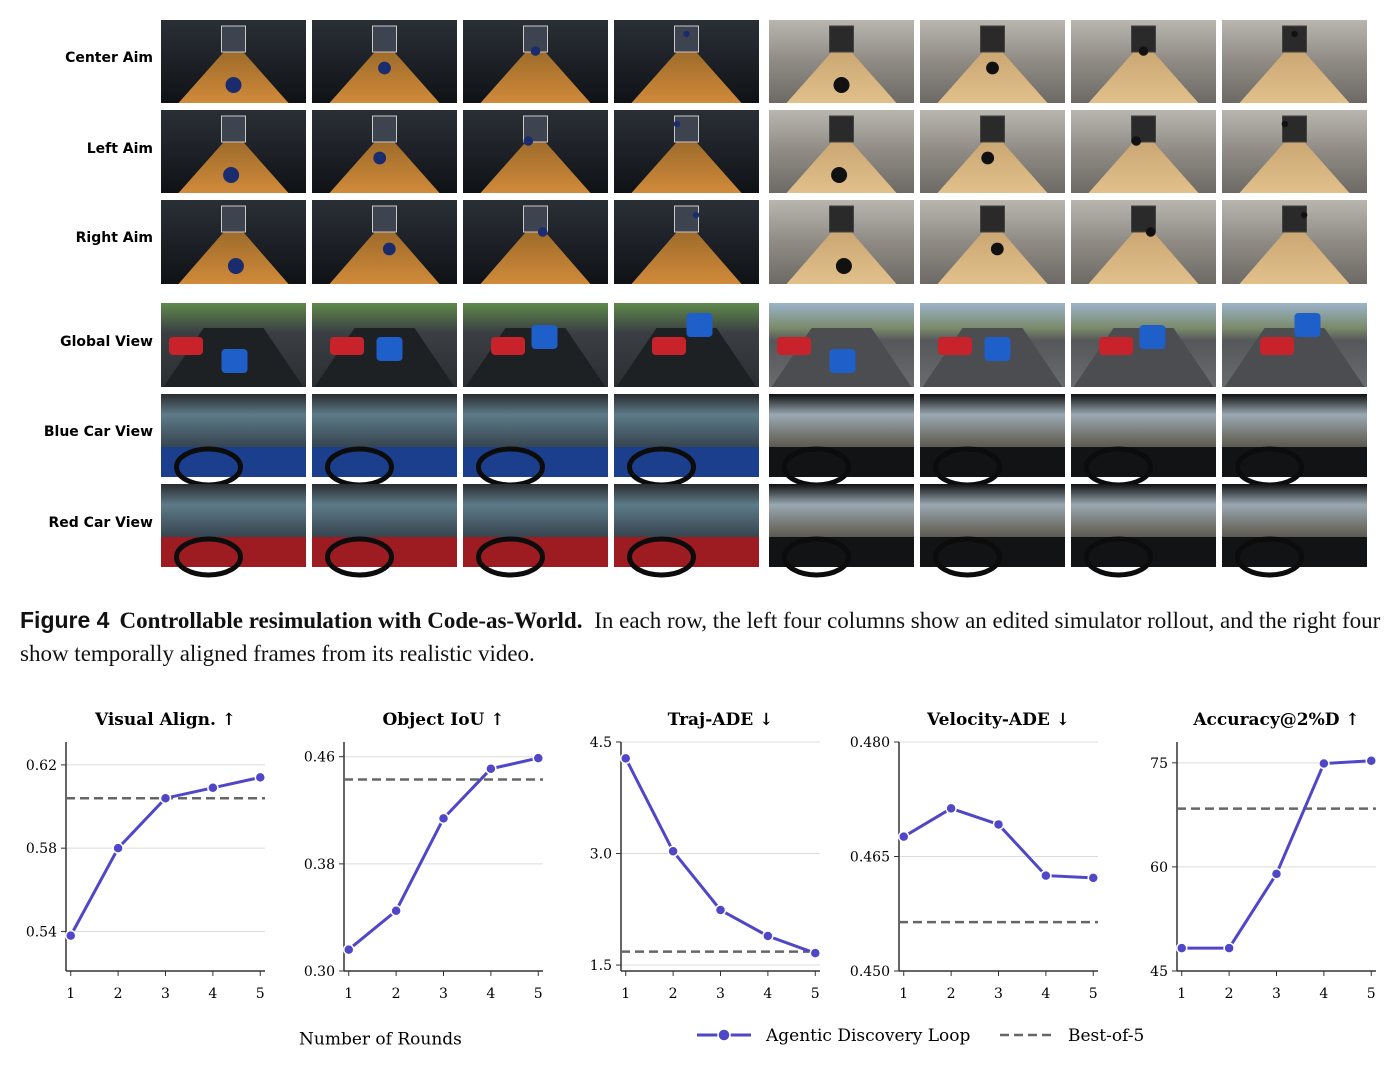 Image resolution: width=1400 pixels, height=1070 pixels. I want to click on y-tick-label: 1.5, so click(601, 966).